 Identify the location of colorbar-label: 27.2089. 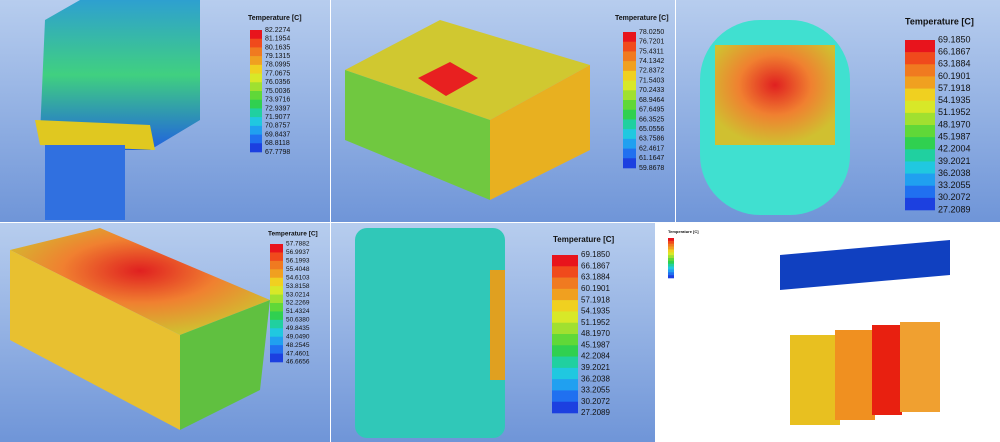
(954, 209).